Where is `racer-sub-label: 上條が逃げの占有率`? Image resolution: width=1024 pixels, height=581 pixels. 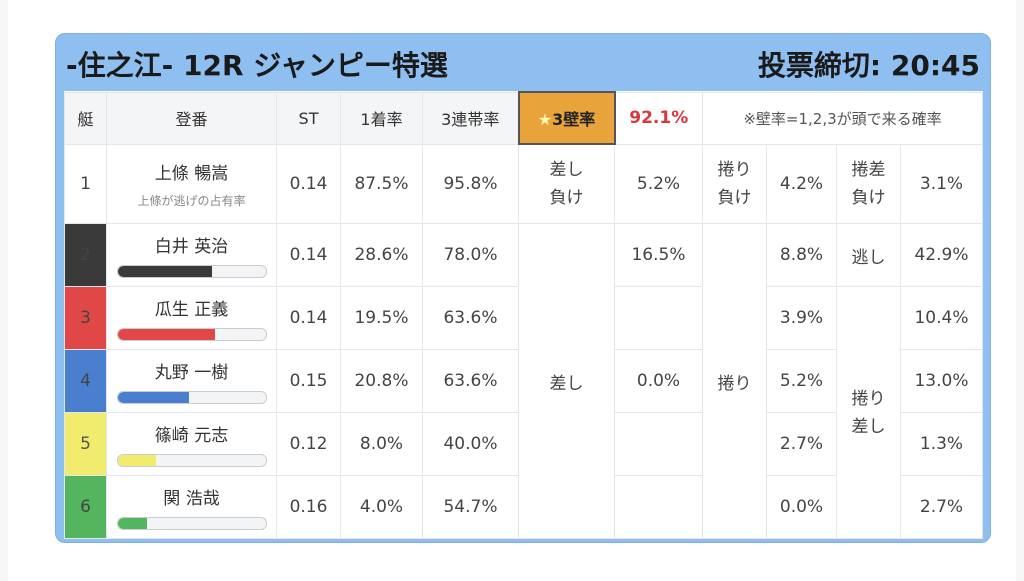 racer-sub-label: 上條が逃げの占有率 is located at coordinates (191, 200).